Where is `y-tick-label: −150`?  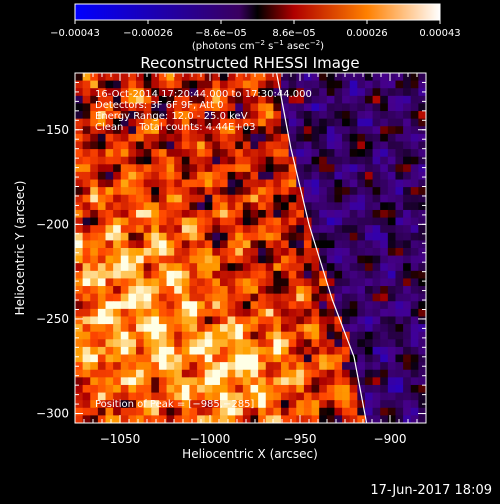
y-tick-label: −150 is located at coordinates (52, 130).